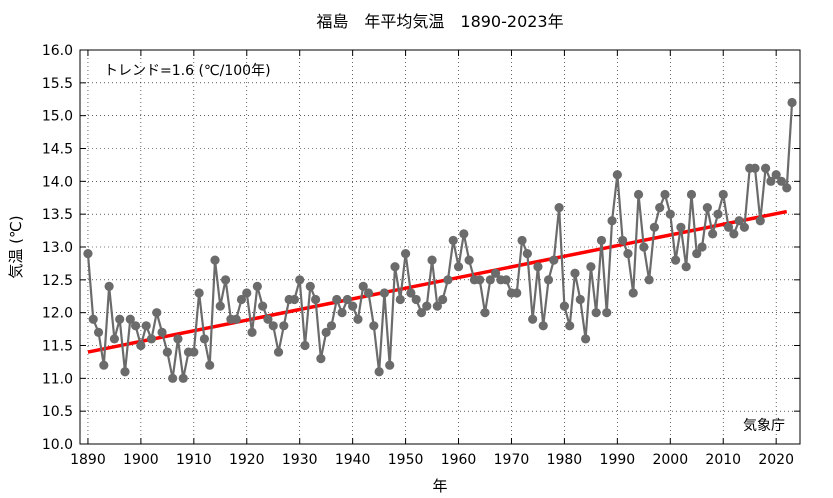 The width and height of the screenshot is (833, 498). I want to click on x-tick-label: 1970, so click(512, 460).